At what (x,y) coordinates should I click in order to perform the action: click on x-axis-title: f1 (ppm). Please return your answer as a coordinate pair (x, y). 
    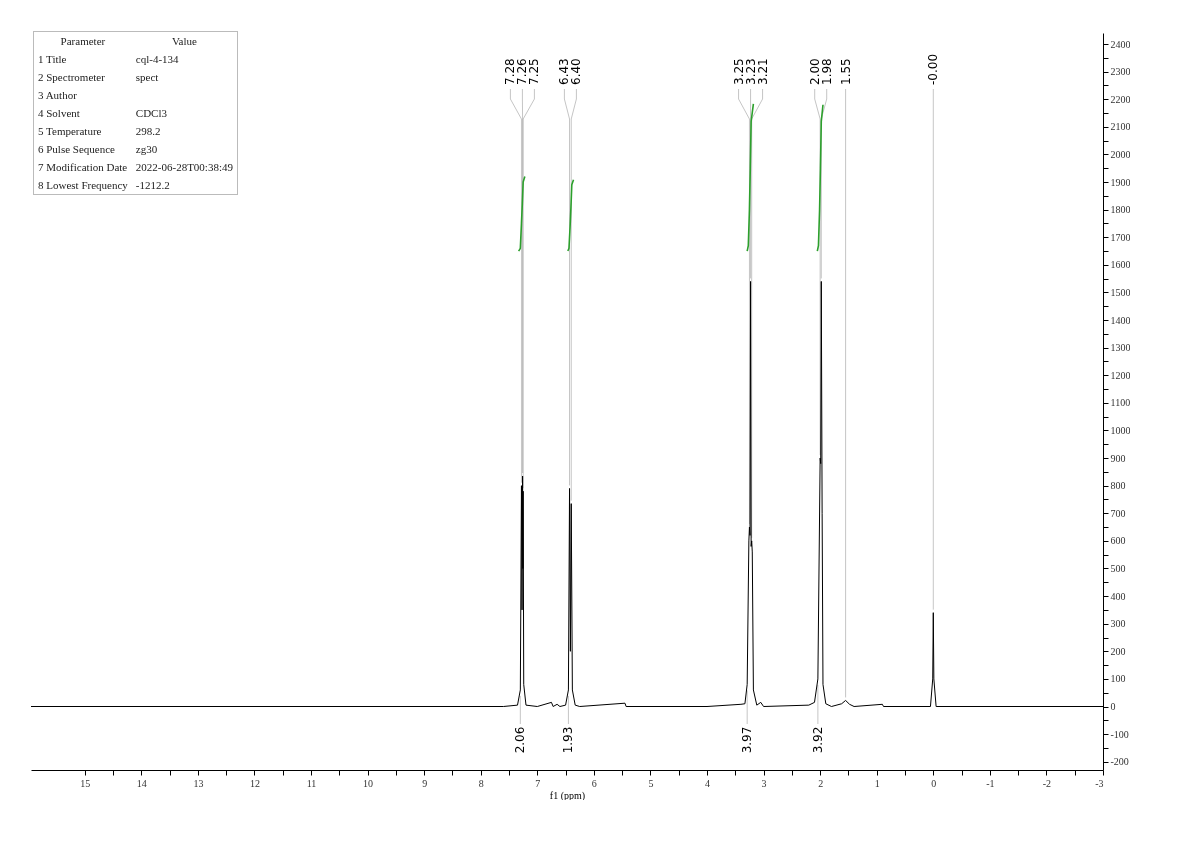
    Looking at the image, I should click on (567, 795).